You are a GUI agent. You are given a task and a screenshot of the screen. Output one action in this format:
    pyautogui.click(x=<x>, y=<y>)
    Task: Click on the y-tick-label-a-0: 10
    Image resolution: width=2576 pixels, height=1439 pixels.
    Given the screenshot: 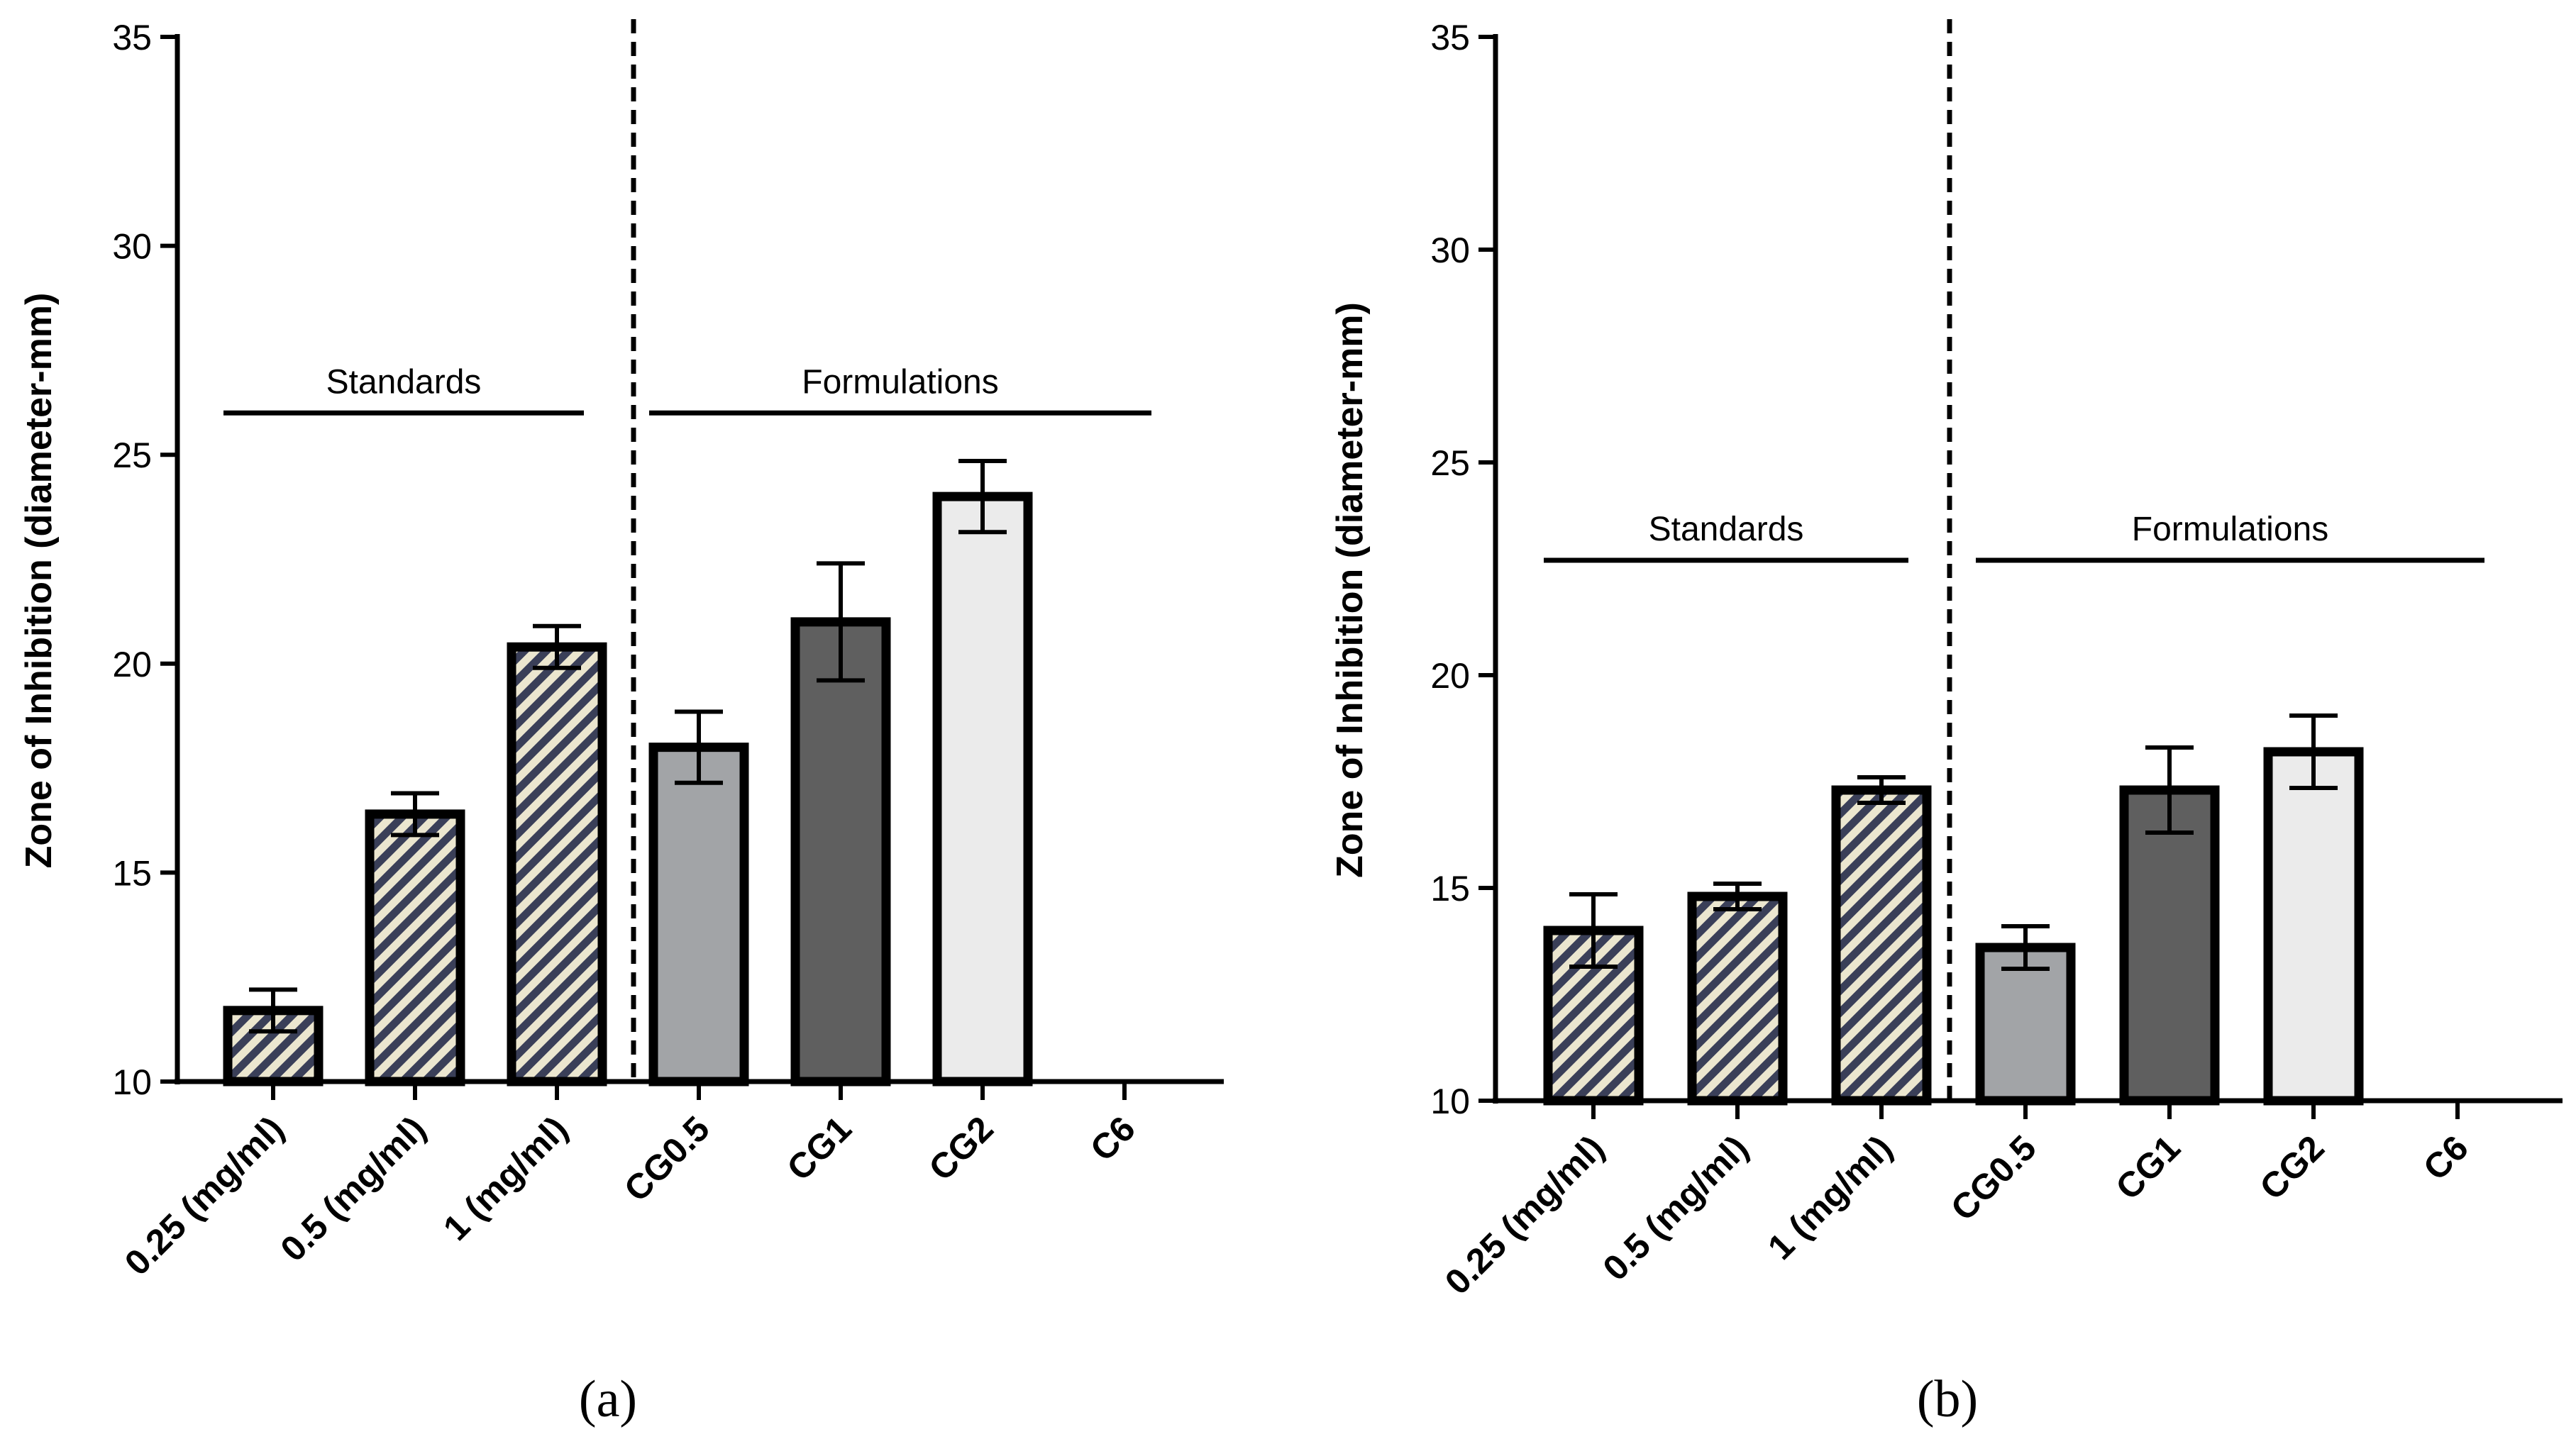 What is the action you would take?
    pyautogui.click(x=132, y=1082)
    